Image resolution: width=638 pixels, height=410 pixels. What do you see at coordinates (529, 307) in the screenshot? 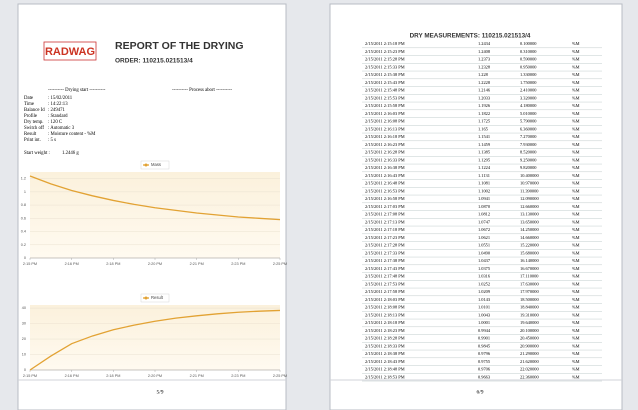
I see `table-cell: 18.840000` at bounding box center [529, 307].